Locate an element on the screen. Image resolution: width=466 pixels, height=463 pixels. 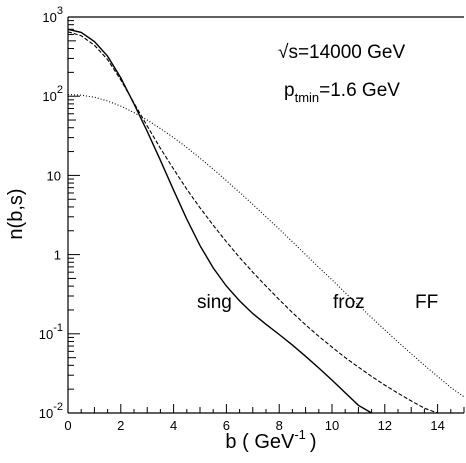
series-label-froz: froz is located at coordinates (349, 302).